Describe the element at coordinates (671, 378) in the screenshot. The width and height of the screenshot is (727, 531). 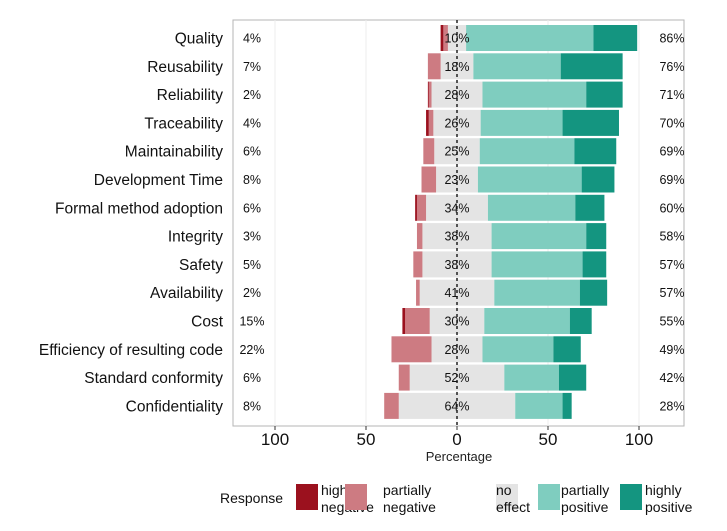
I see `positive-percent-label: 42%` at that location.